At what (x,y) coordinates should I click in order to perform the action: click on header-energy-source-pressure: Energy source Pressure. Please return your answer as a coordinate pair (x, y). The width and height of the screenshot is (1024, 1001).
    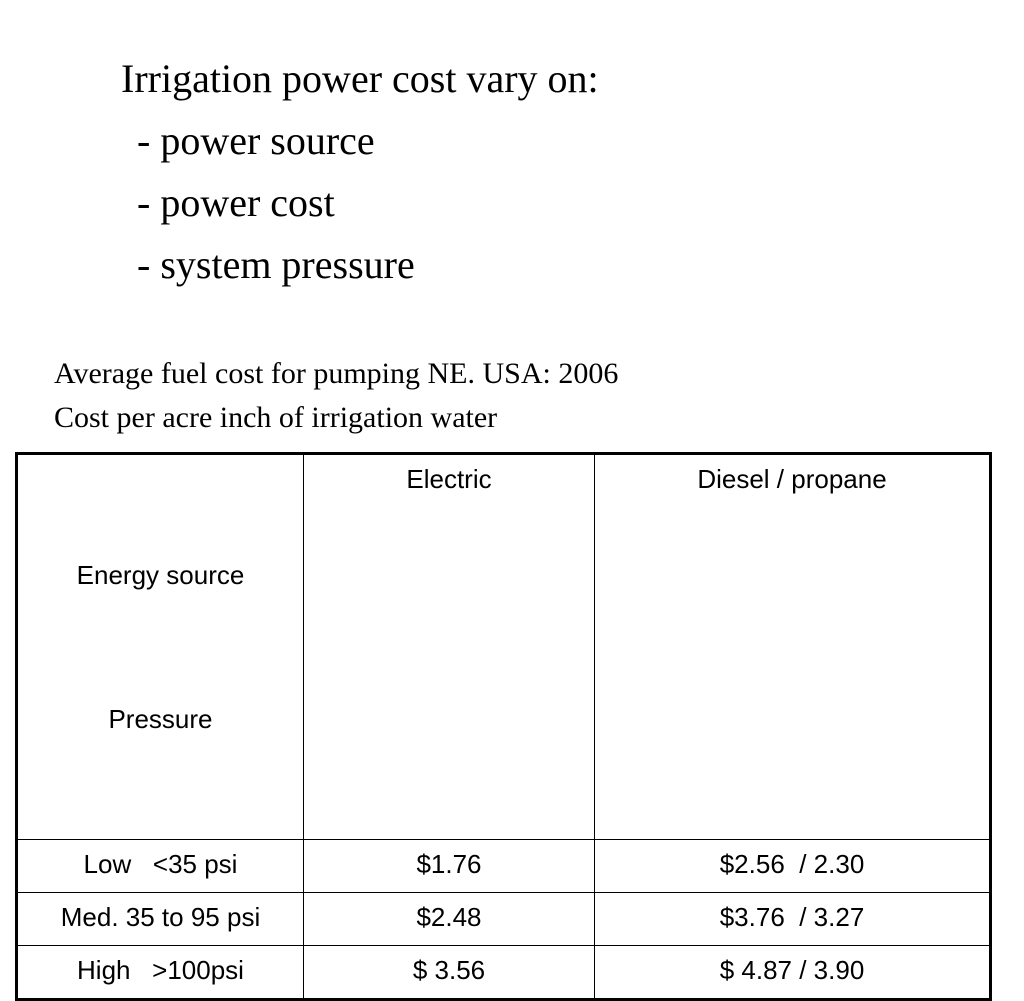
    Looking at the image, I should click on (160, 646).